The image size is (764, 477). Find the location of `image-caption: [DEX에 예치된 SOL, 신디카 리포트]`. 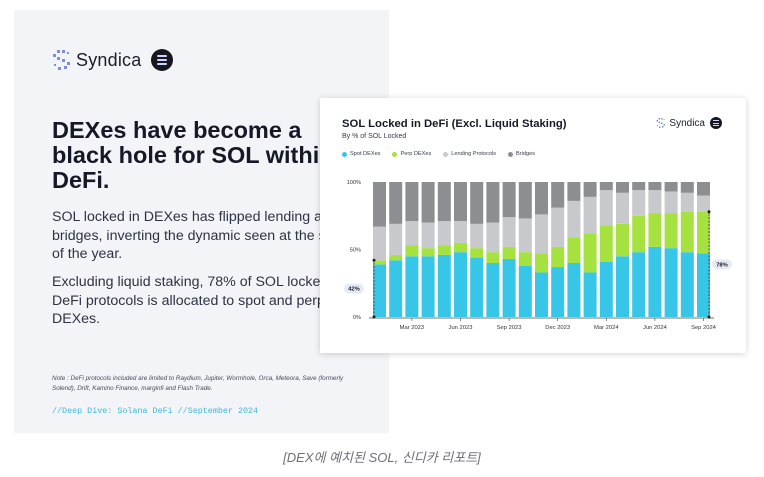

image-caption: [DEX에 예치된 SOL, 신디카 리포트] is located at coordinates (382, 457).